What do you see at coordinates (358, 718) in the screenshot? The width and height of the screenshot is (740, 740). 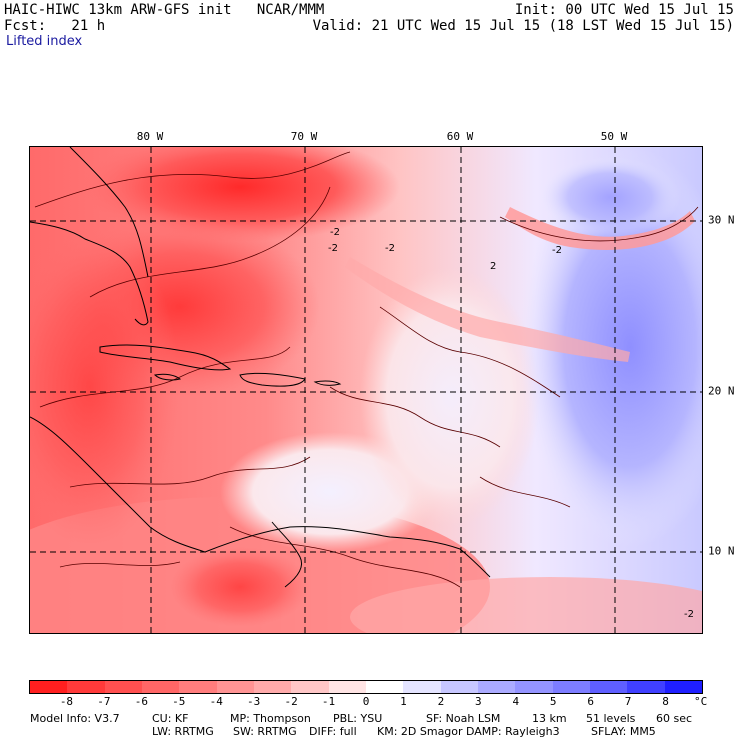 I see `footer-pbl: PBL: YSU` at bounding box center [358, 718].